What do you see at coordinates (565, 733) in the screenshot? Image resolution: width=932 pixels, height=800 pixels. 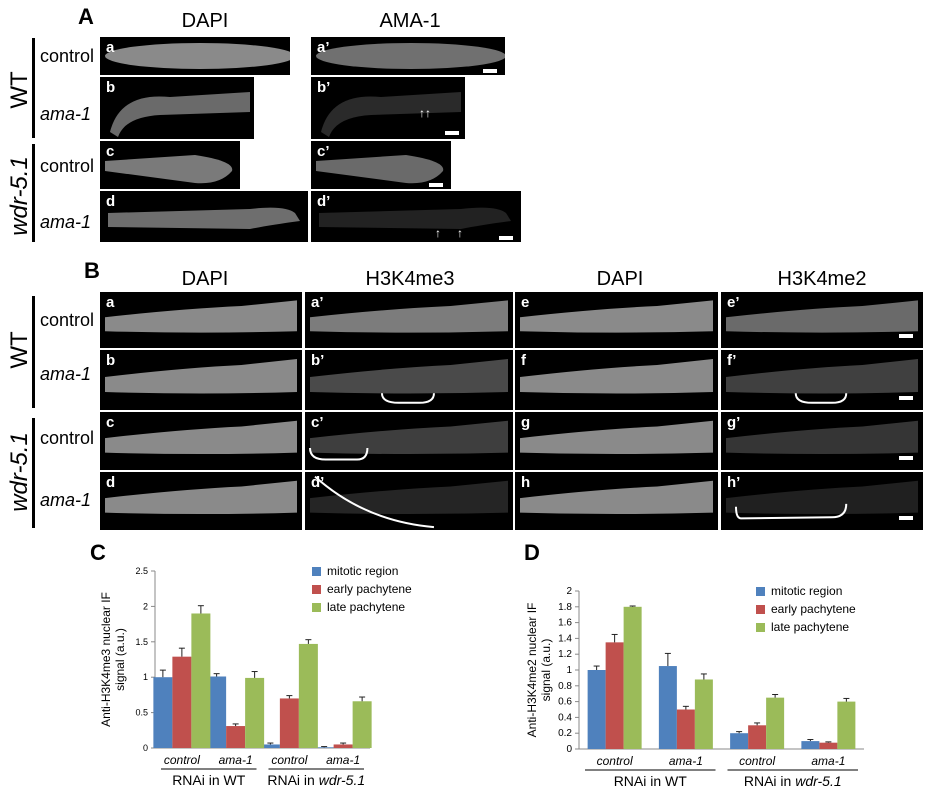 I see `y-tick-label: 0.2` at bounding box center [565, 733].